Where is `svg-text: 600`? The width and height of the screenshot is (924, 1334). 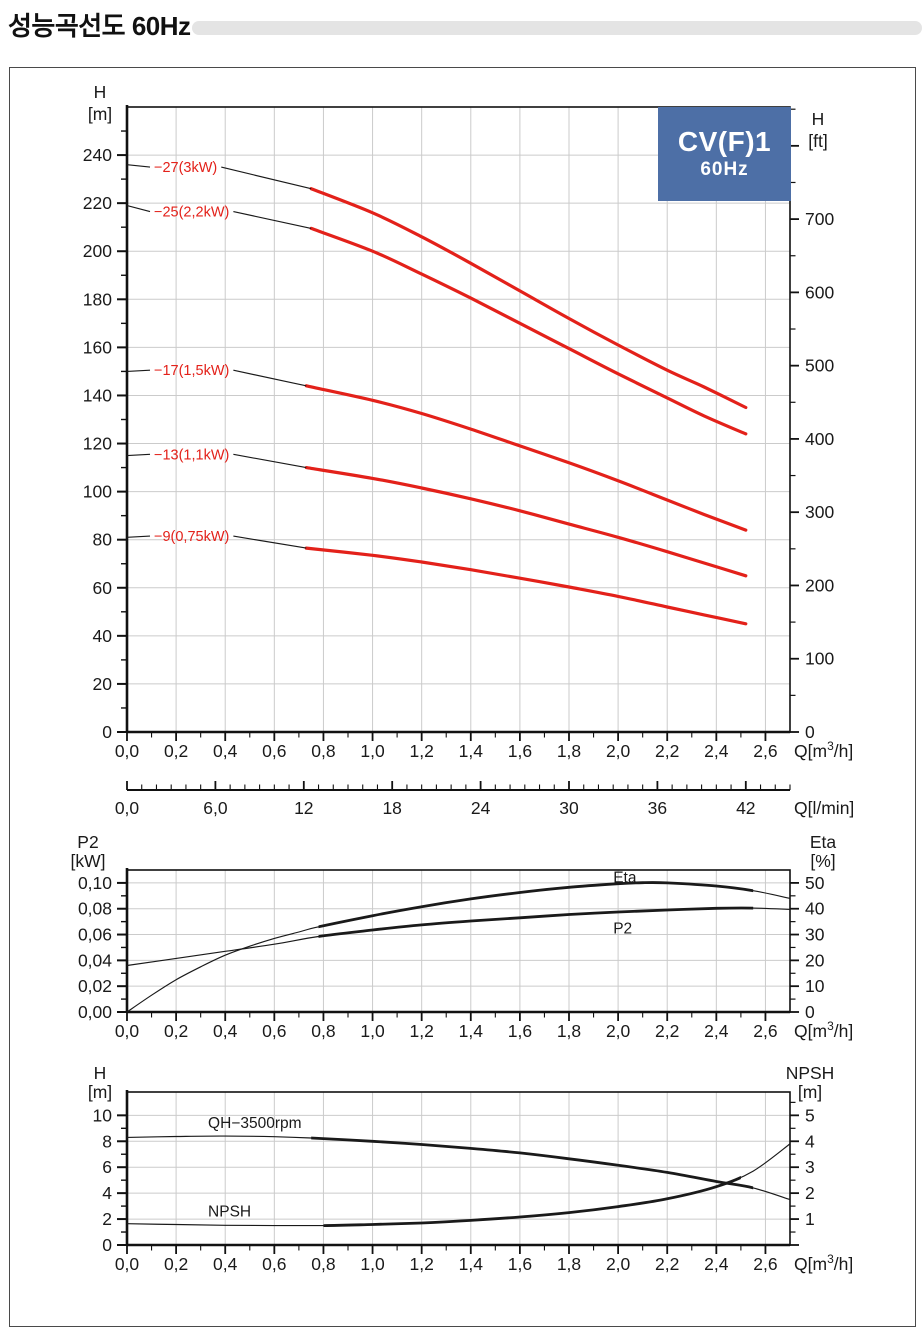
svg-text: 600 is located at coordinates (819, 292).